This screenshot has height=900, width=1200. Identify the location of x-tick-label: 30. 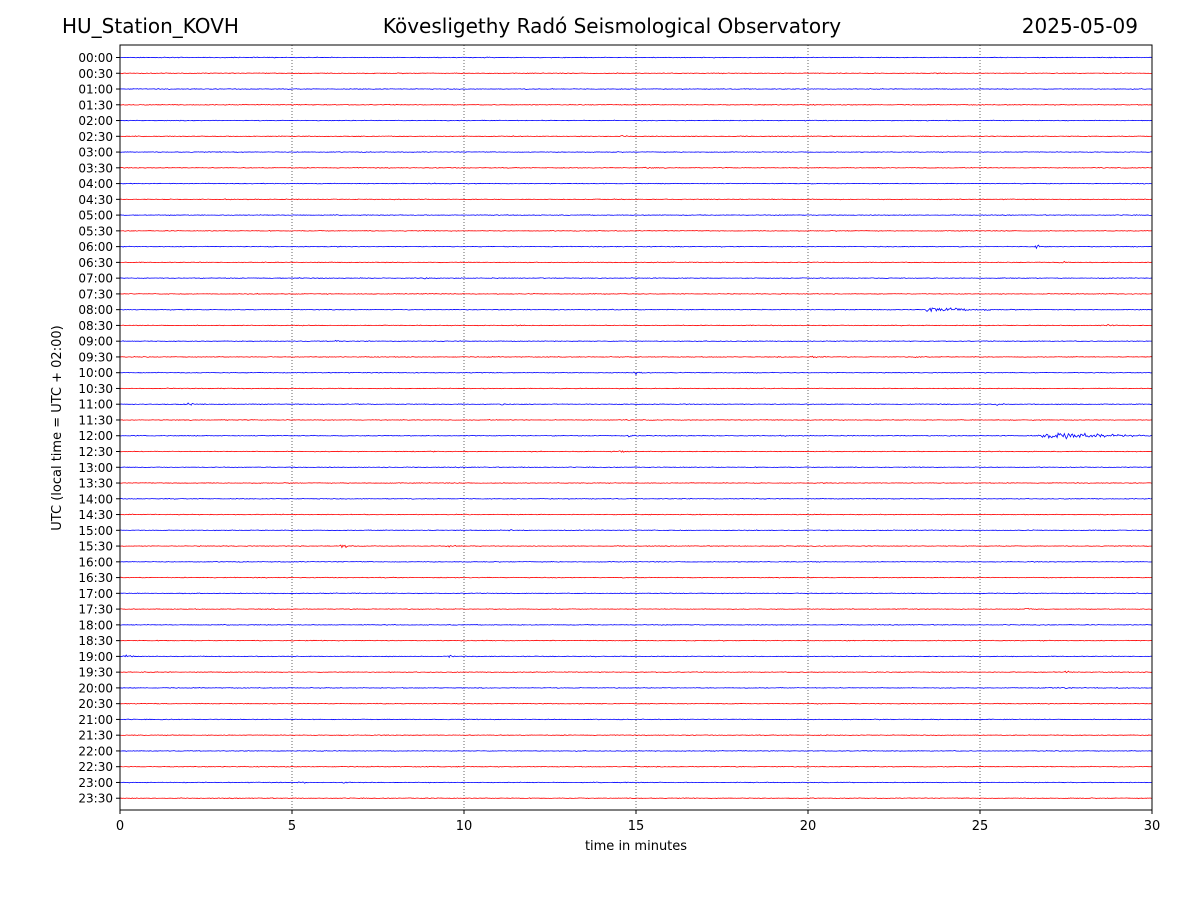
(1152, 826).